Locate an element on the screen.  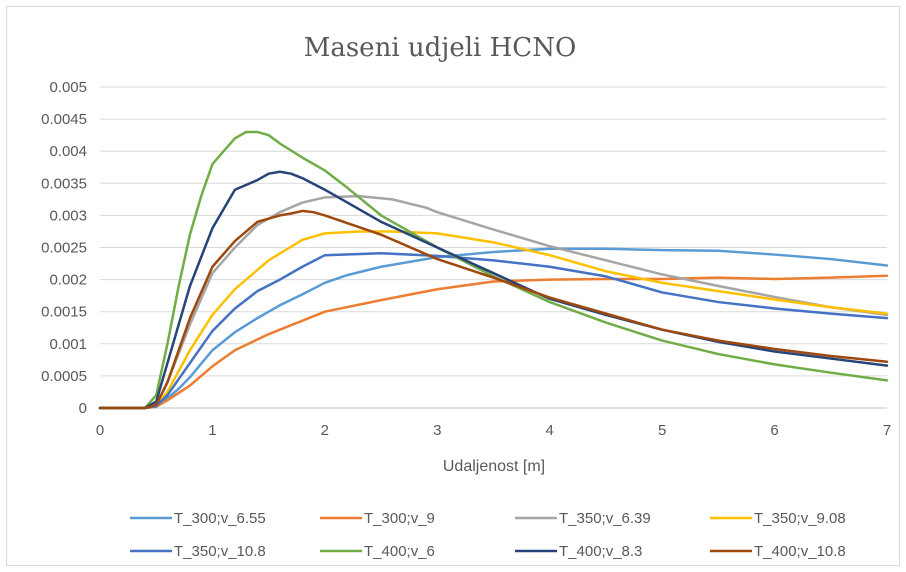
x-tick-label: 4 is located at coordinates (550, 430).